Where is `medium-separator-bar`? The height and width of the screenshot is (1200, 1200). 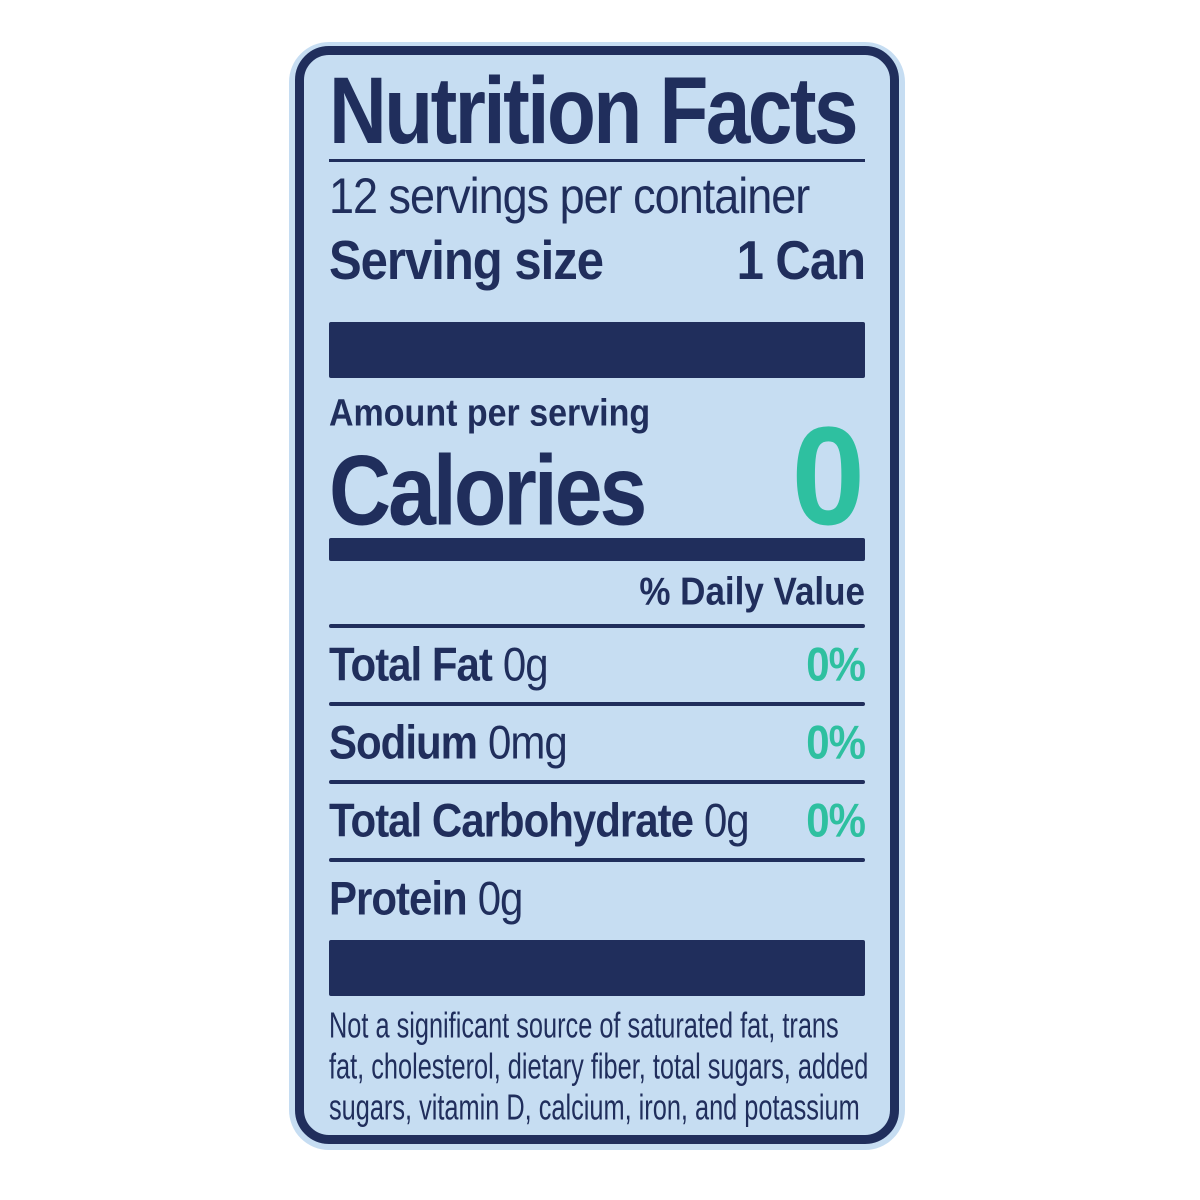 medium-separator-bar is located at coordinates (597, 549).